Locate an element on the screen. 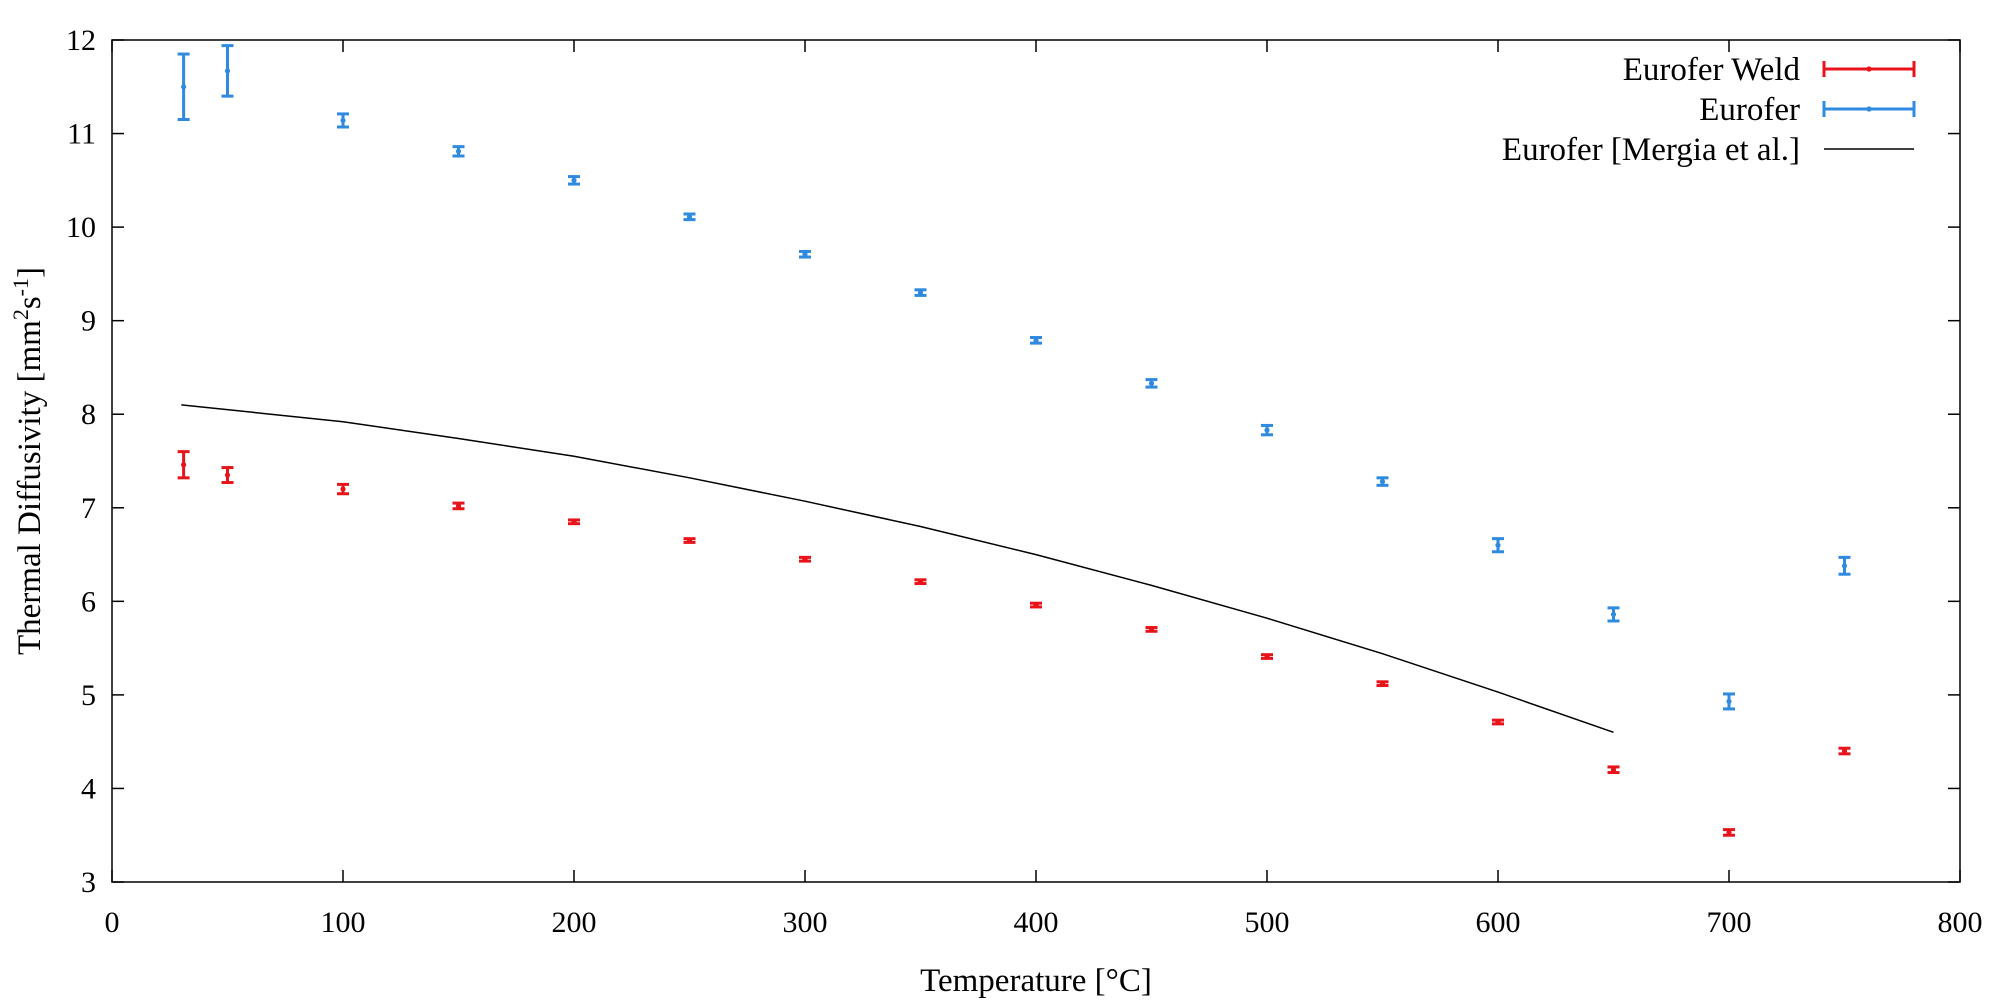 The image size is (2000, 1000). y-tick-label: 10 is located at coordinates (81, 227).